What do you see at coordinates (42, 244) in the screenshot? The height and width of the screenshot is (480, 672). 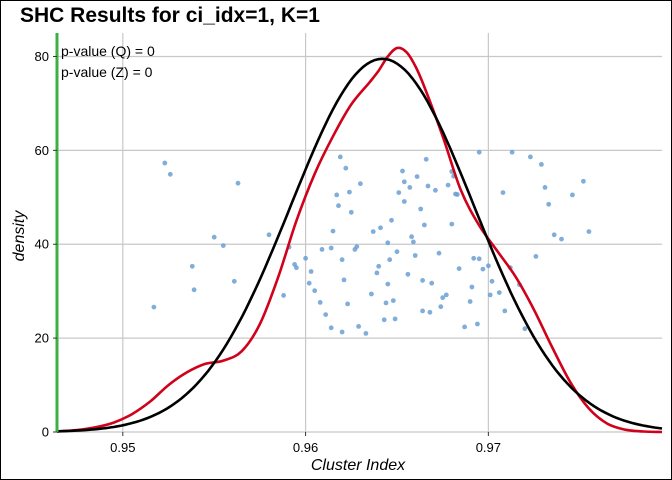 I see `y-tick-label: 40` at bounding box center [42, 244].